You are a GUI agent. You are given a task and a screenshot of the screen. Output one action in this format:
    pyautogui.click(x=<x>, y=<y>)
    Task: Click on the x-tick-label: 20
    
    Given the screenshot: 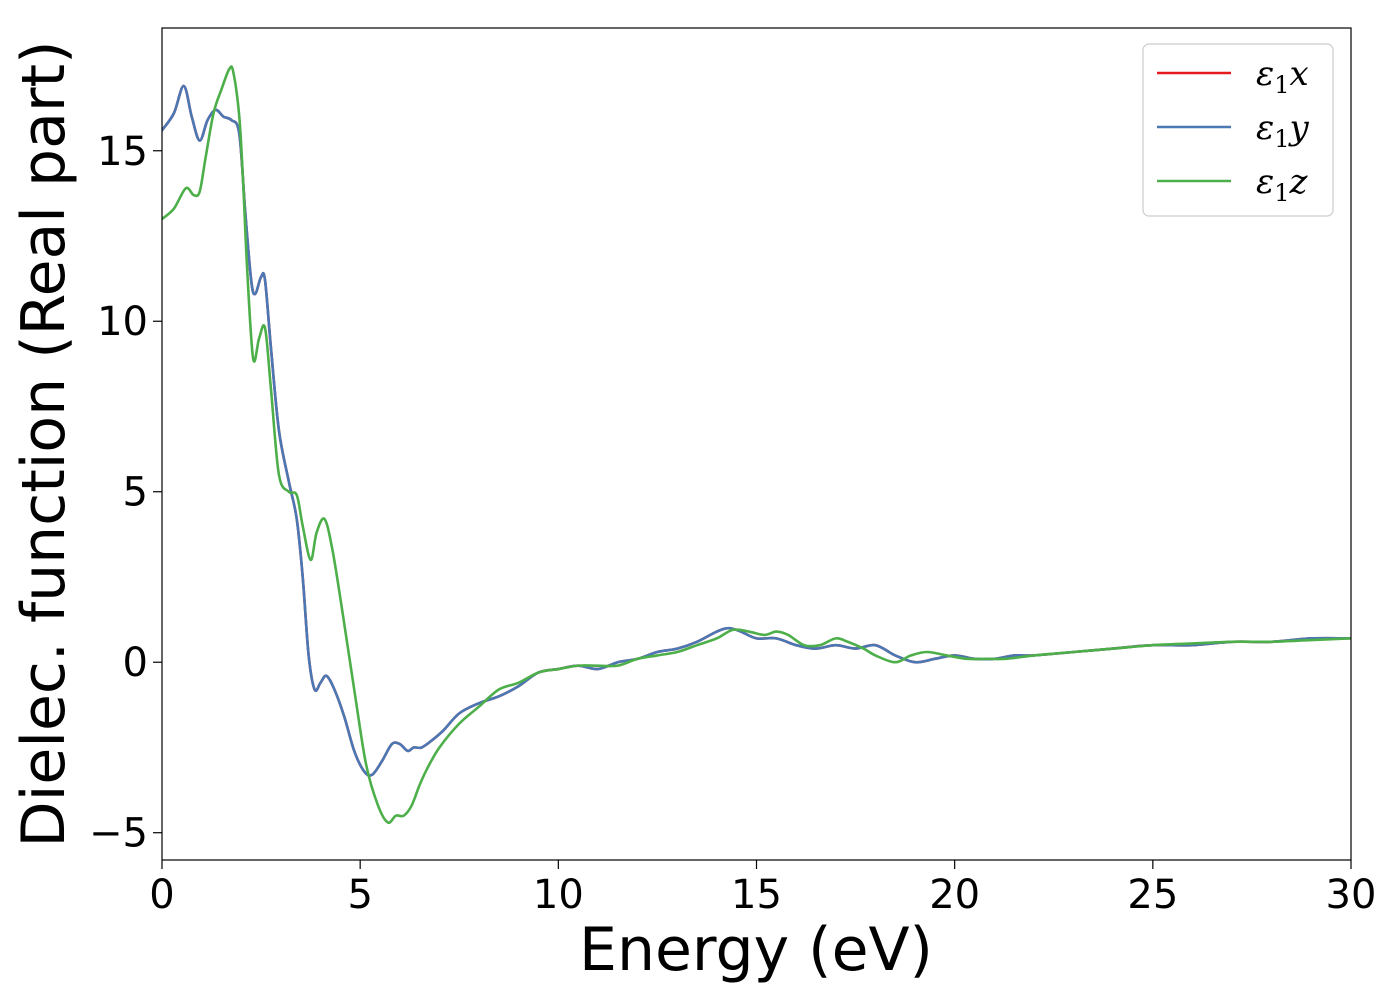 What is the action you would take?
    pyautogui.click(x=954, y=895)
    